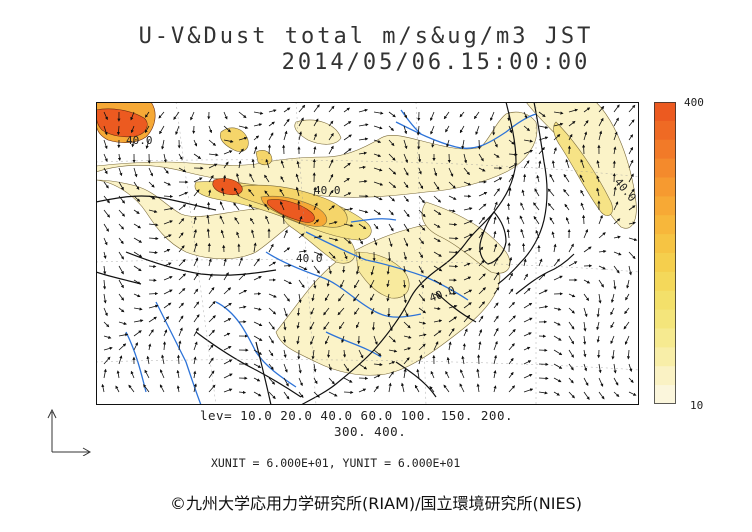 The width and height of the screenshot is (752, 532). What do you see at coordinates (694, 102) in the screenshot?
I see `color-scale-max: 400` at bounding box center [694, 102].